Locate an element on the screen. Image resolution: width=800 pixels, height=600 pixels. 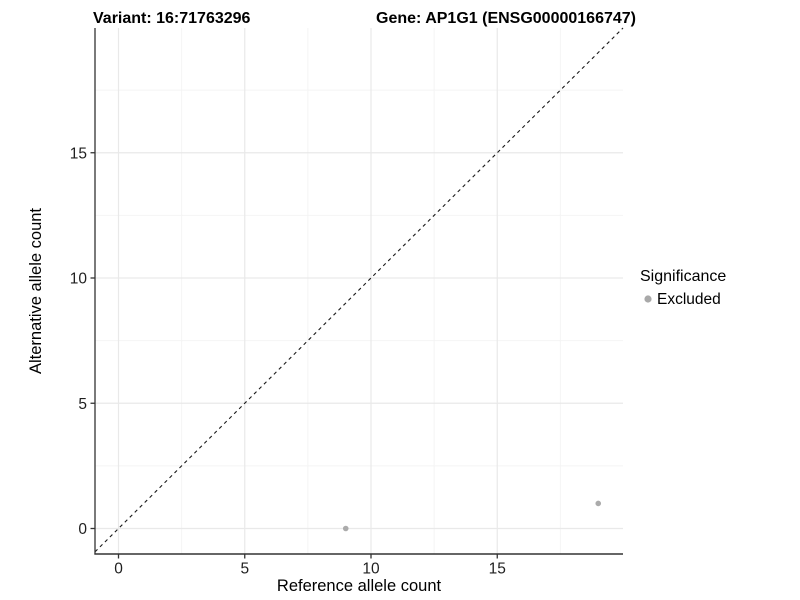
y-tick-label: 15 is located at coordinates (78, 153).